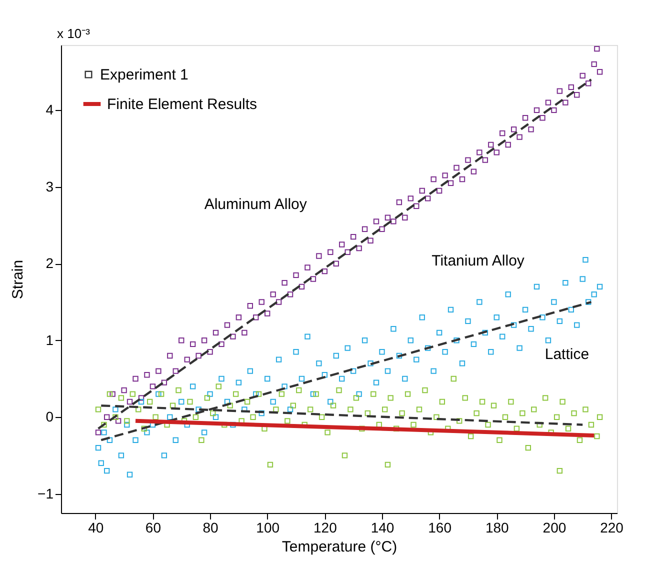  I want to click on x-tick-label: 220, so click(612, 528).